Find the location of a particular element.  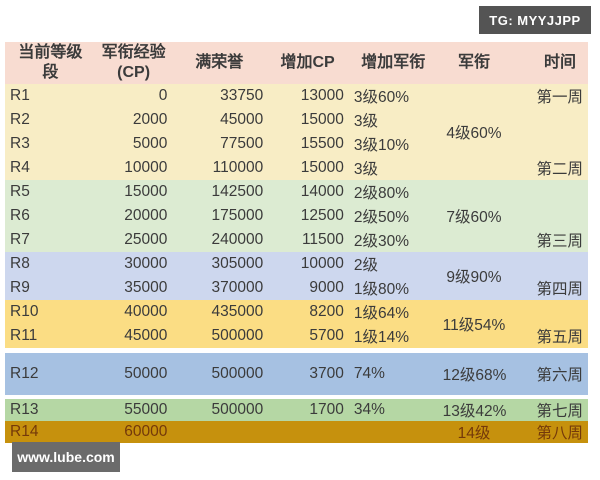

tg-watermark-text: TG: MYYJJPP is located at coordinates (535, 20).